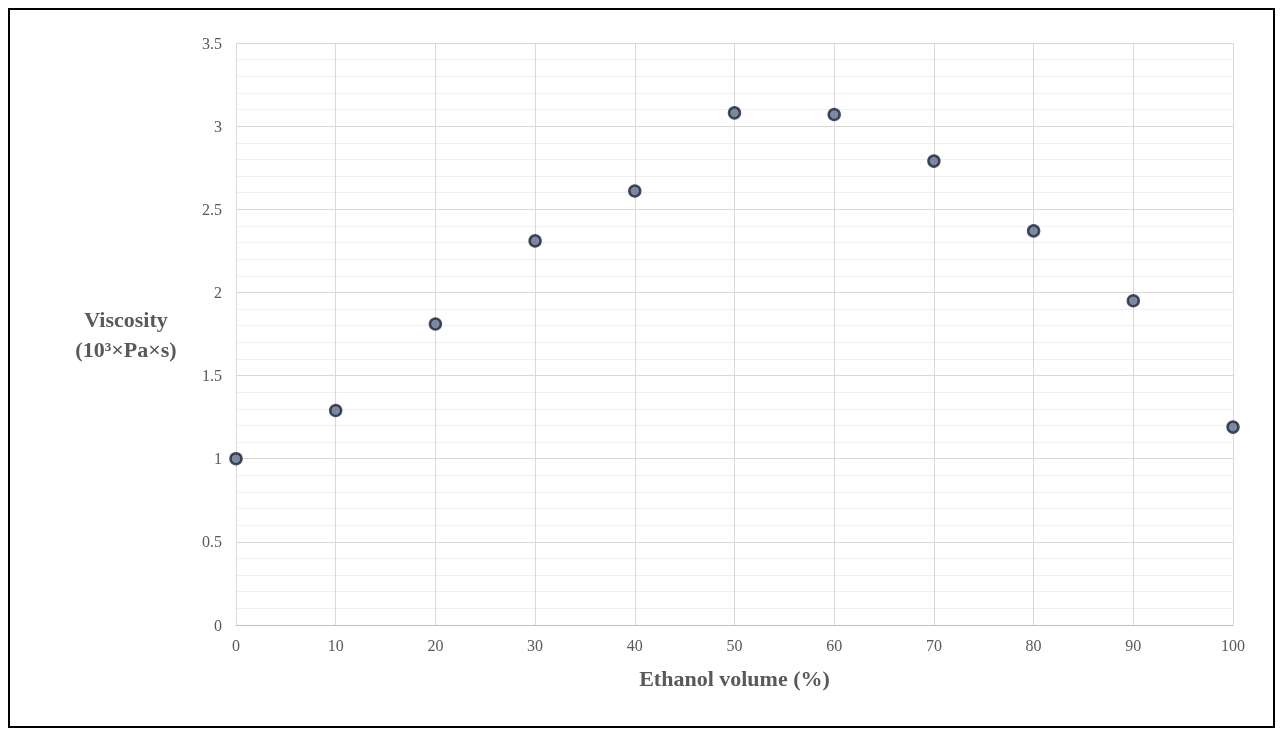 The image size is (1287, 740). Describe the element at coordinates (435, 645) in the screenshot. I see `x-tick-label: 20` at that location.